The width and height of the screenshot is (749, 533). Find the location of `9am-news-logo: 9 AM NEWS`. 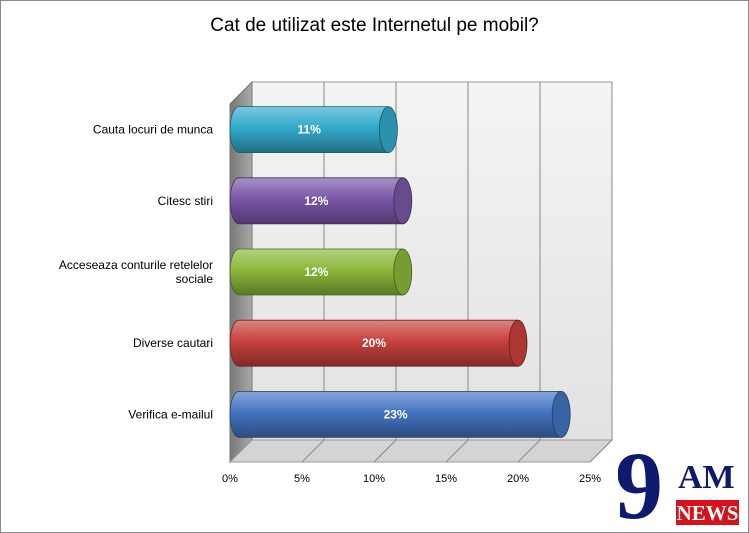

9am-news-logo: 9 AM NEWS is located at coordinates (678, 485).